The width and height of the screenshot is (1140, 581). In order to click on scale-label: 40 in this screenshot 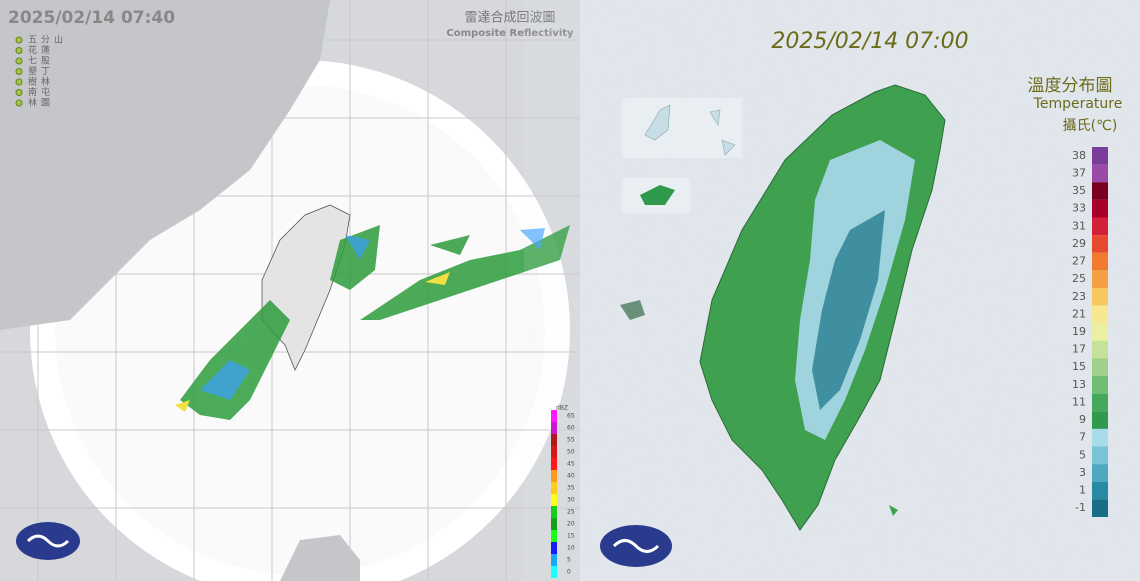, I will do `click(571, 476)`.